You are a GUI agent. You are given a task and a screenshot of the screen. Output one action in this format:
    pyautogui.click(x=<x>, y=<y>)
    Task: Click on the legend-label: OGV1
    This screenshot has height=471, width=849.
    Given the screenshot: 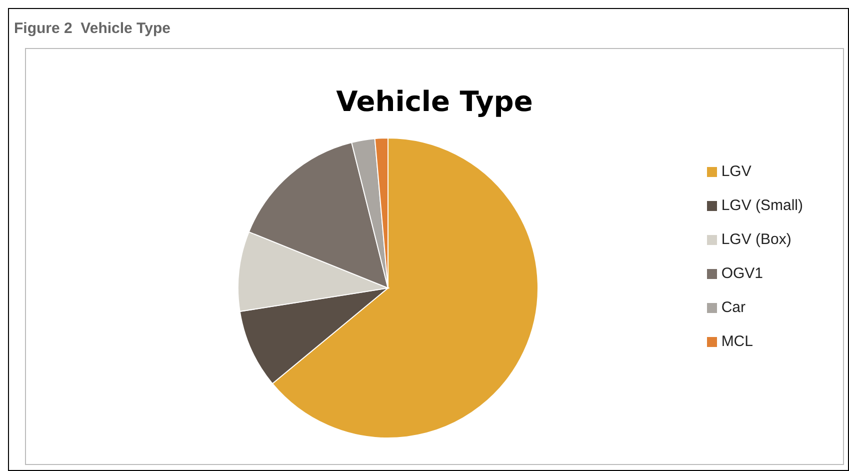 What is the action you would take?
    pyautogui.click(x=742, y=273)
    